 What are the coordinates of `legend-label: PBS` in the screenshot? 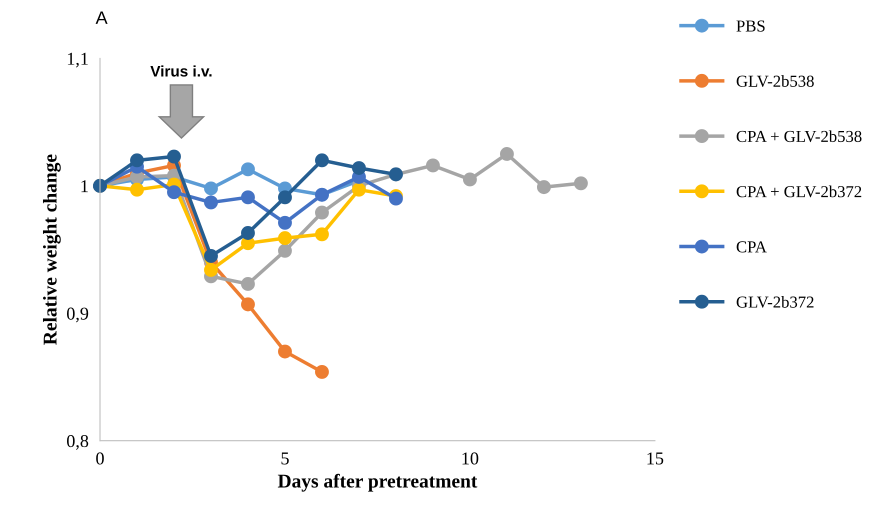 It's located at (750, 26).